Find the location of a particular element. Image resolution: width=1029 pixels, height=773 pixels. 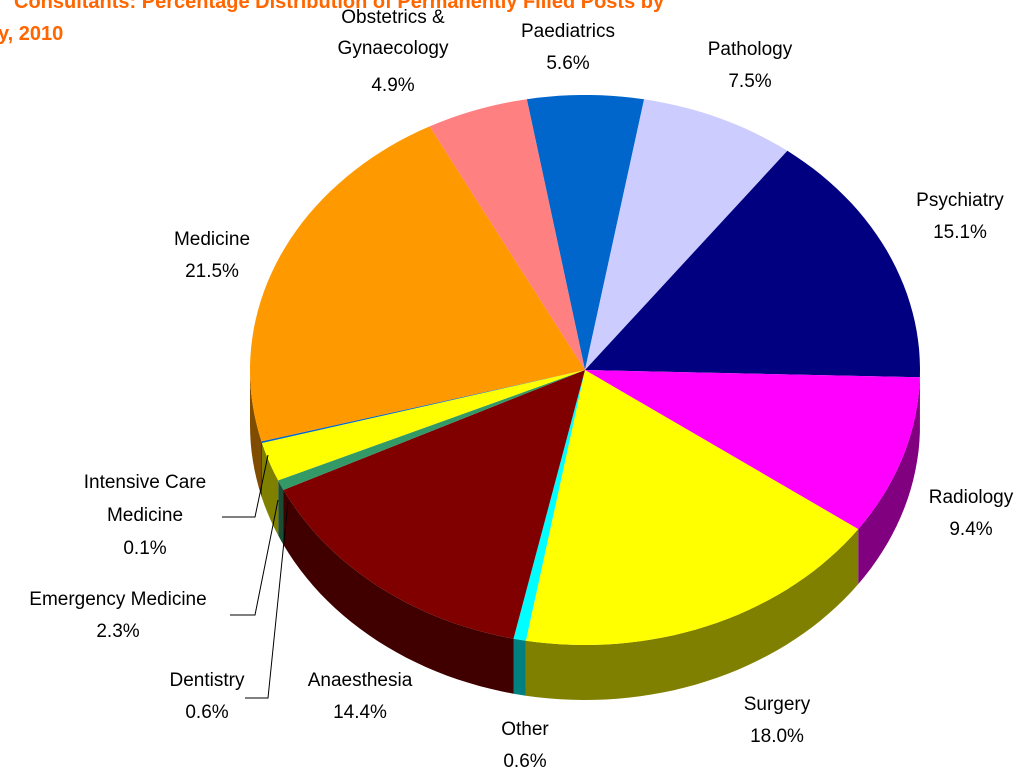

value-label: 2.3% is located at coordinates (117, 631).